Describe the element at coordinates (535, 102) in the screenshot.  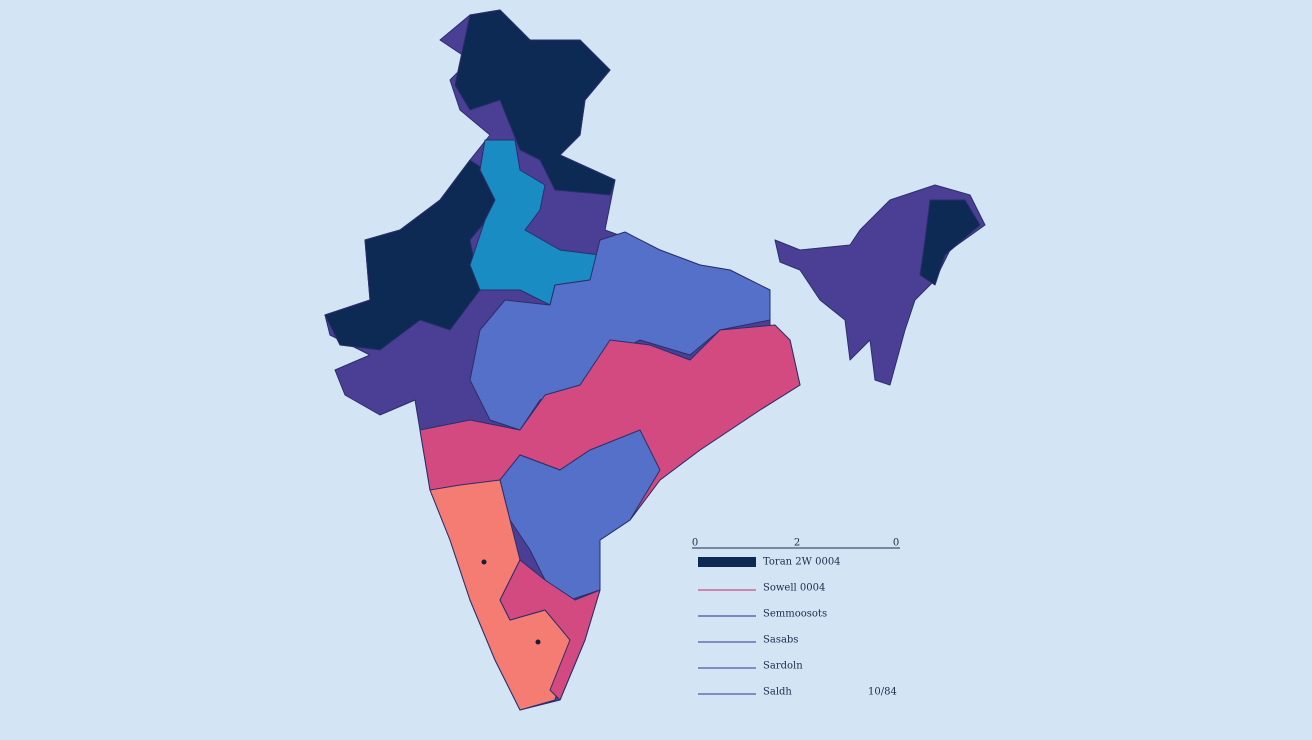
I see `region-north` at that location.